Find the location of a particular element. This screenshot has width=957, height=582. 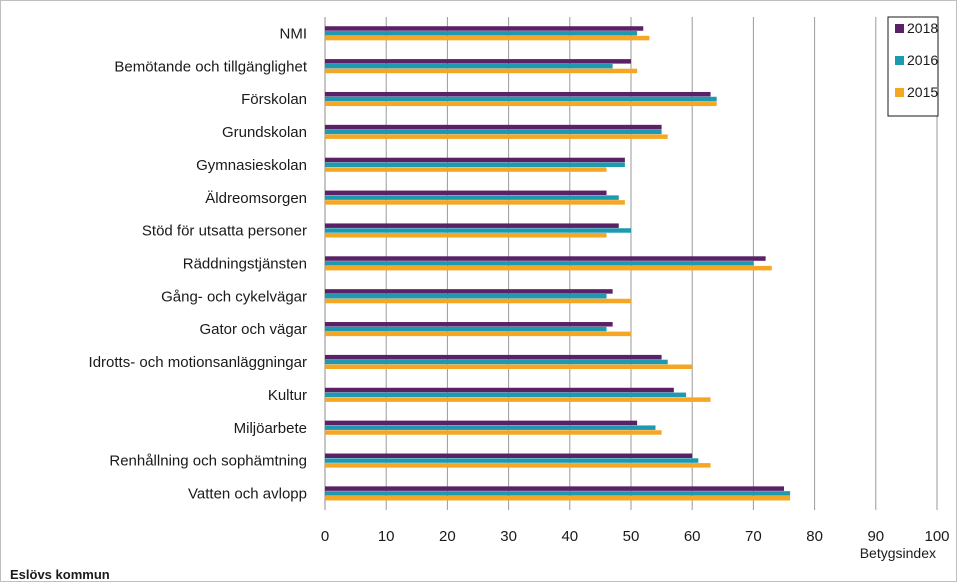

category-label: Idrotts- och motionsanläggningar is located at coordinates (198, 362).